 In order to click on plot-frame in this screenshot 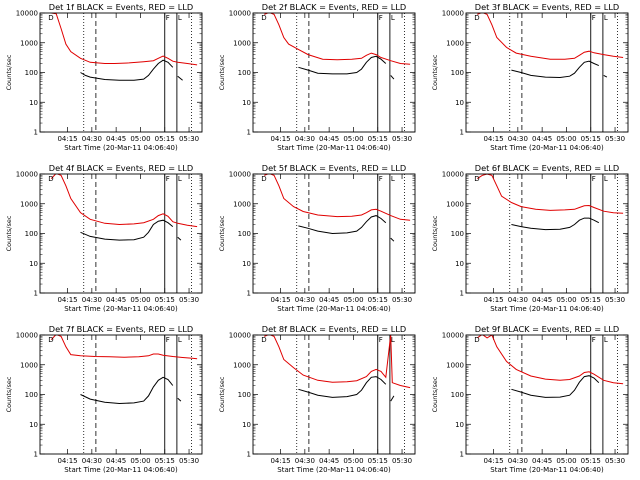, I will do `click(547, 394)`.